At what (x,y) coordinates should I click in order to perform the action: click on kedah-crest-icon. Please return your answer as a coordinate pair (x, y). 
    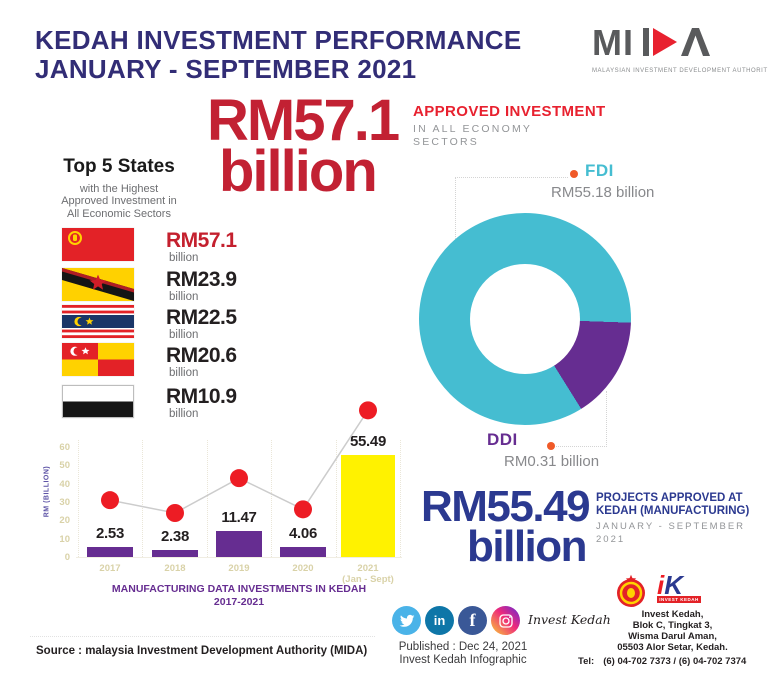
    Looking at the image, I should click on (631, 590).